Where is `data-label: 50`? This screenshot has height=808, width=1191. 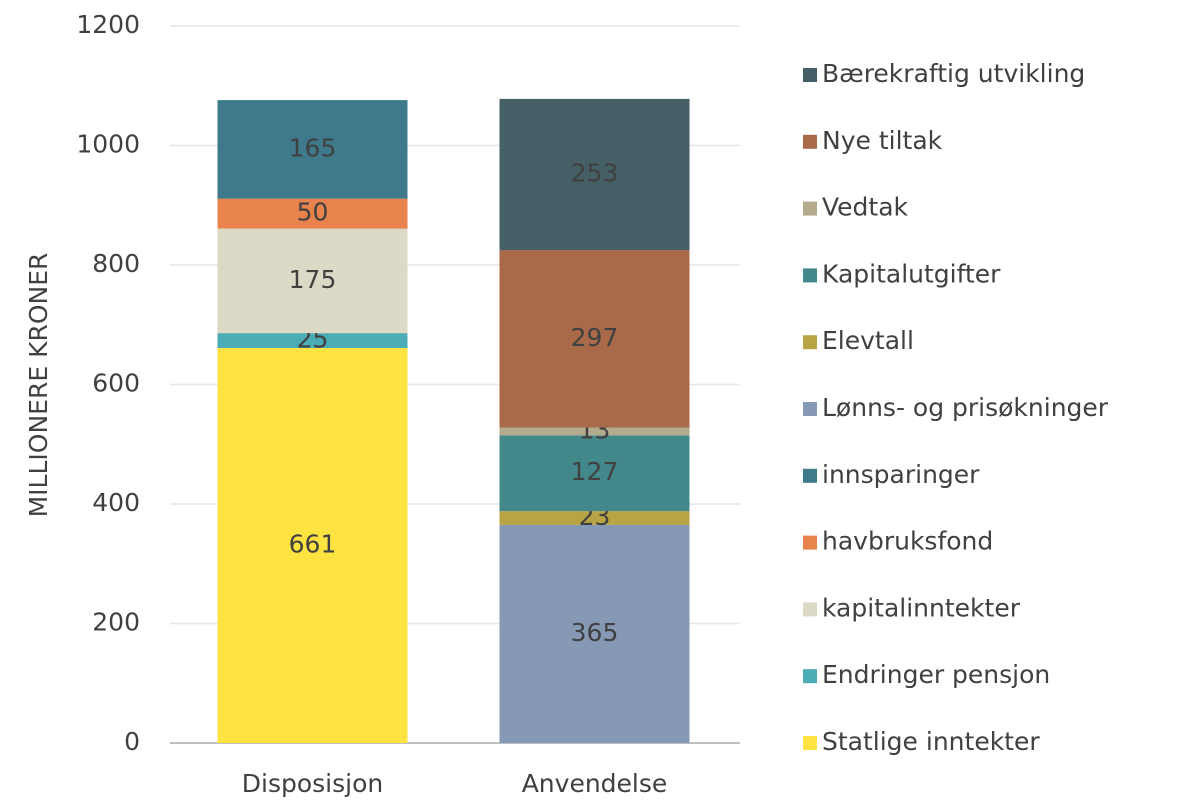 data-label: 50 is located at coordinates (313, 212).